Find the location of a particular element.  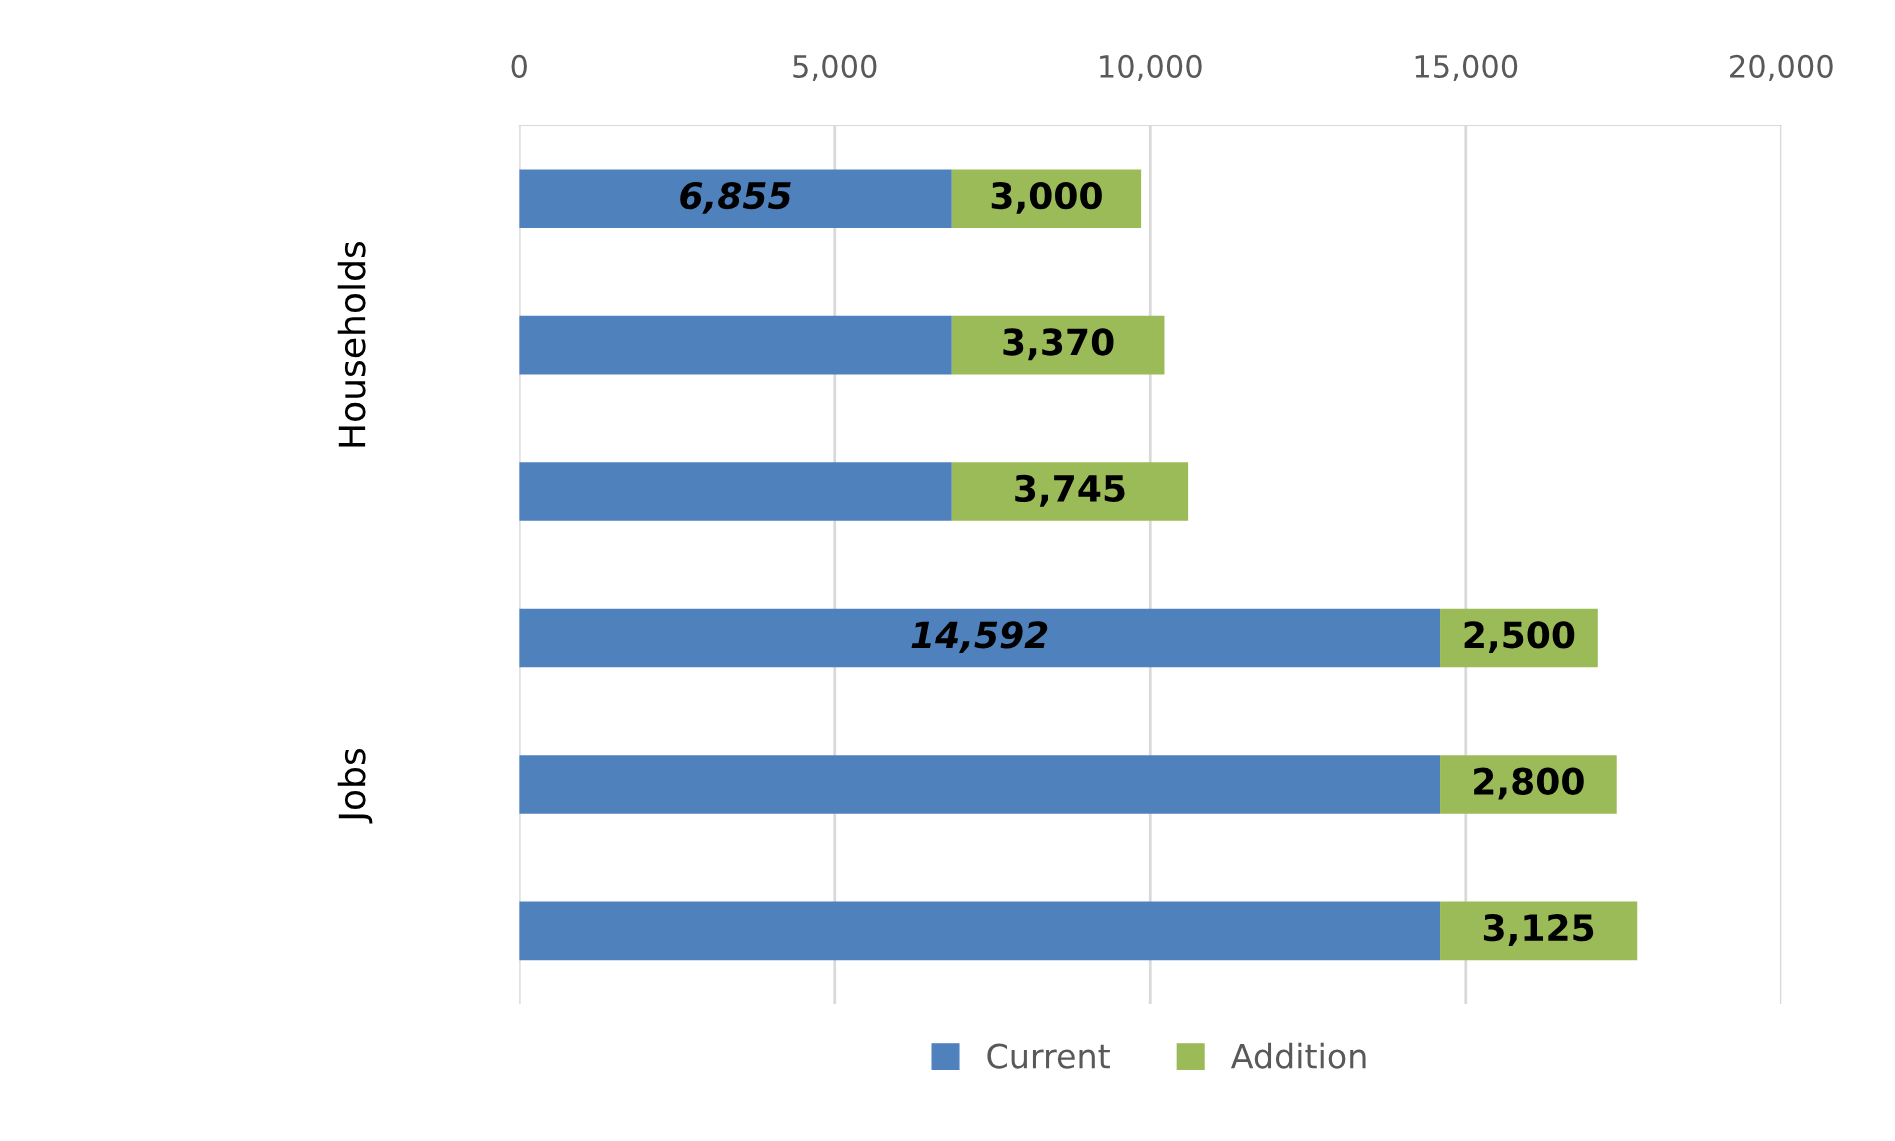

legend-label: Addition is located at coordinates (1298, 1055).